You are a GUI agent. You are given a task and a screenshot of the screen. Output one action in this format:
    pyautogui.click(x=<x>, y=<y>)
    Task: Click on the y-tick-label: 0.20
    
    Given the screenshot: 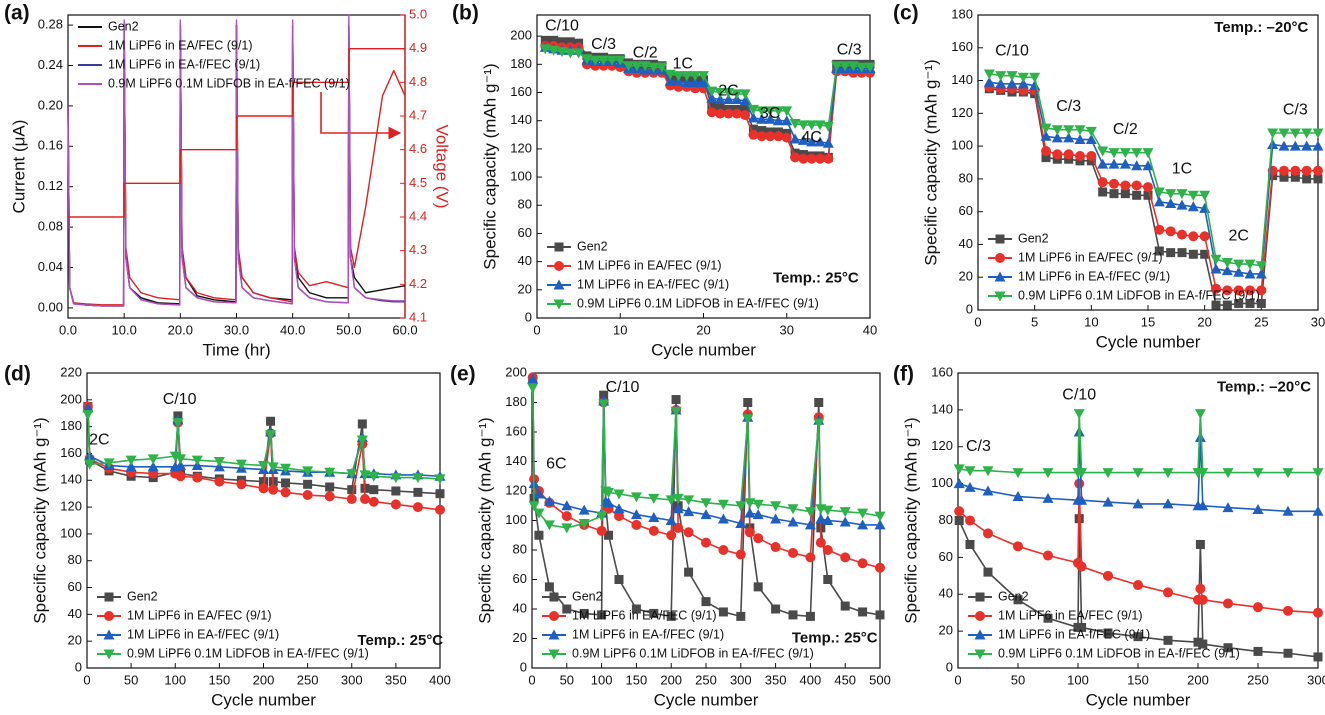 What is the action you would take?
    pyautogui.click(x=50, y=104)
    